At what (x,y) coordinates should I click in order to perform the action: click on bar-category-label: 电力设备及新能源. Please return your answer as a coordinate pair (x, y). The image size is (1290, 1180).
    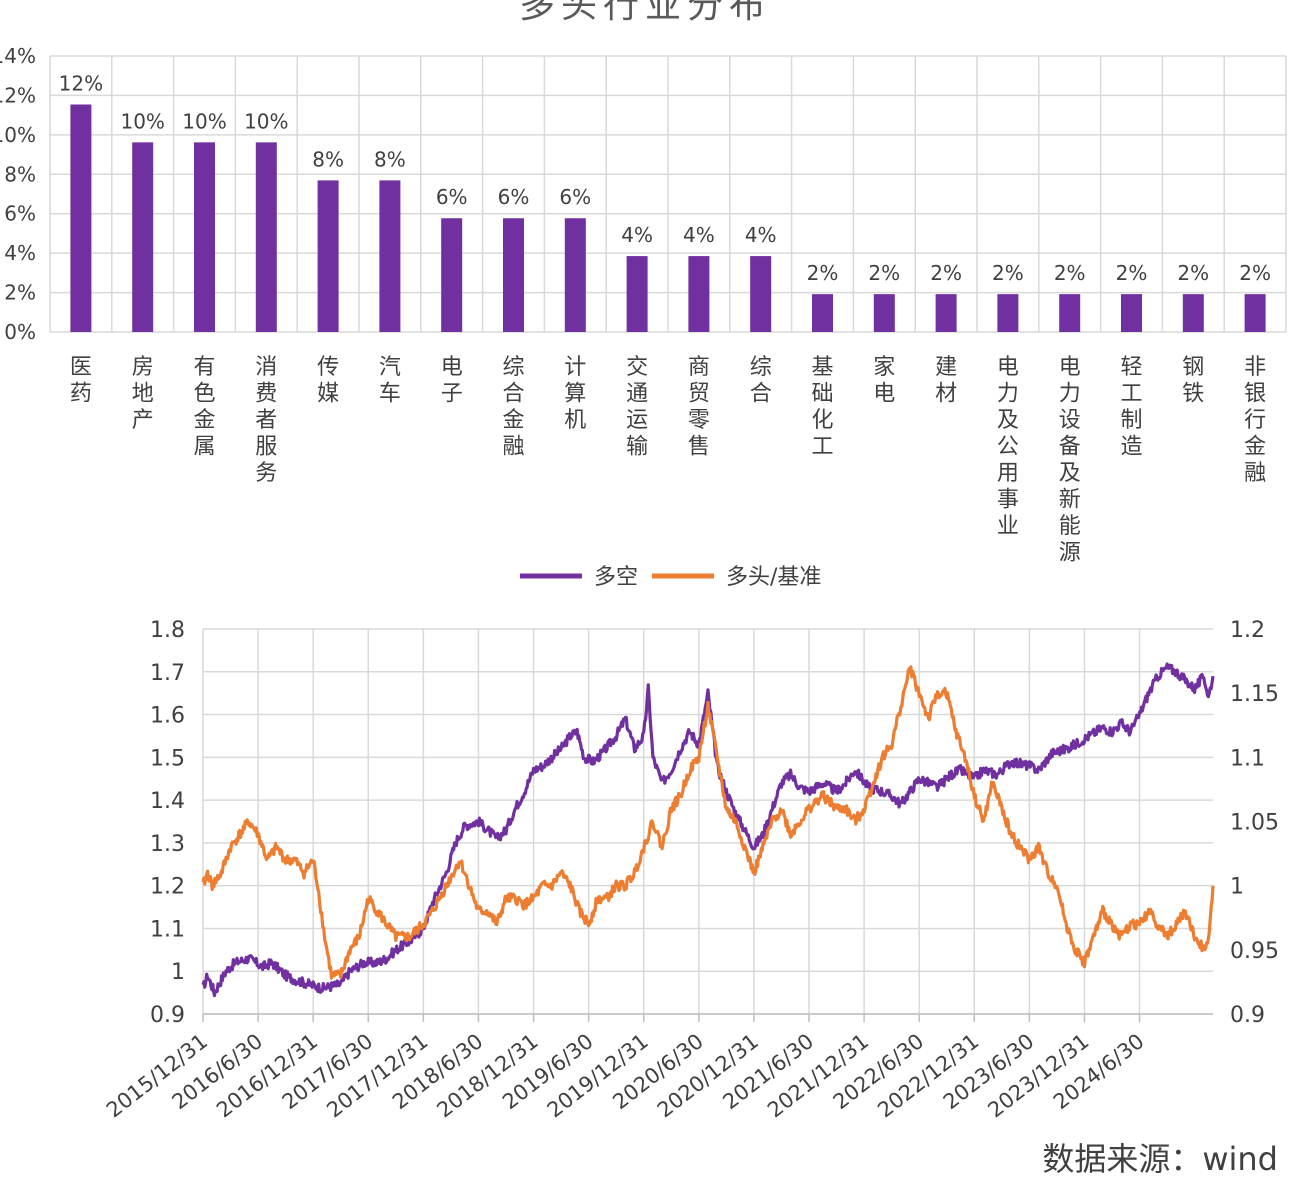
    Looking at the image, I should click on (1070, 460).